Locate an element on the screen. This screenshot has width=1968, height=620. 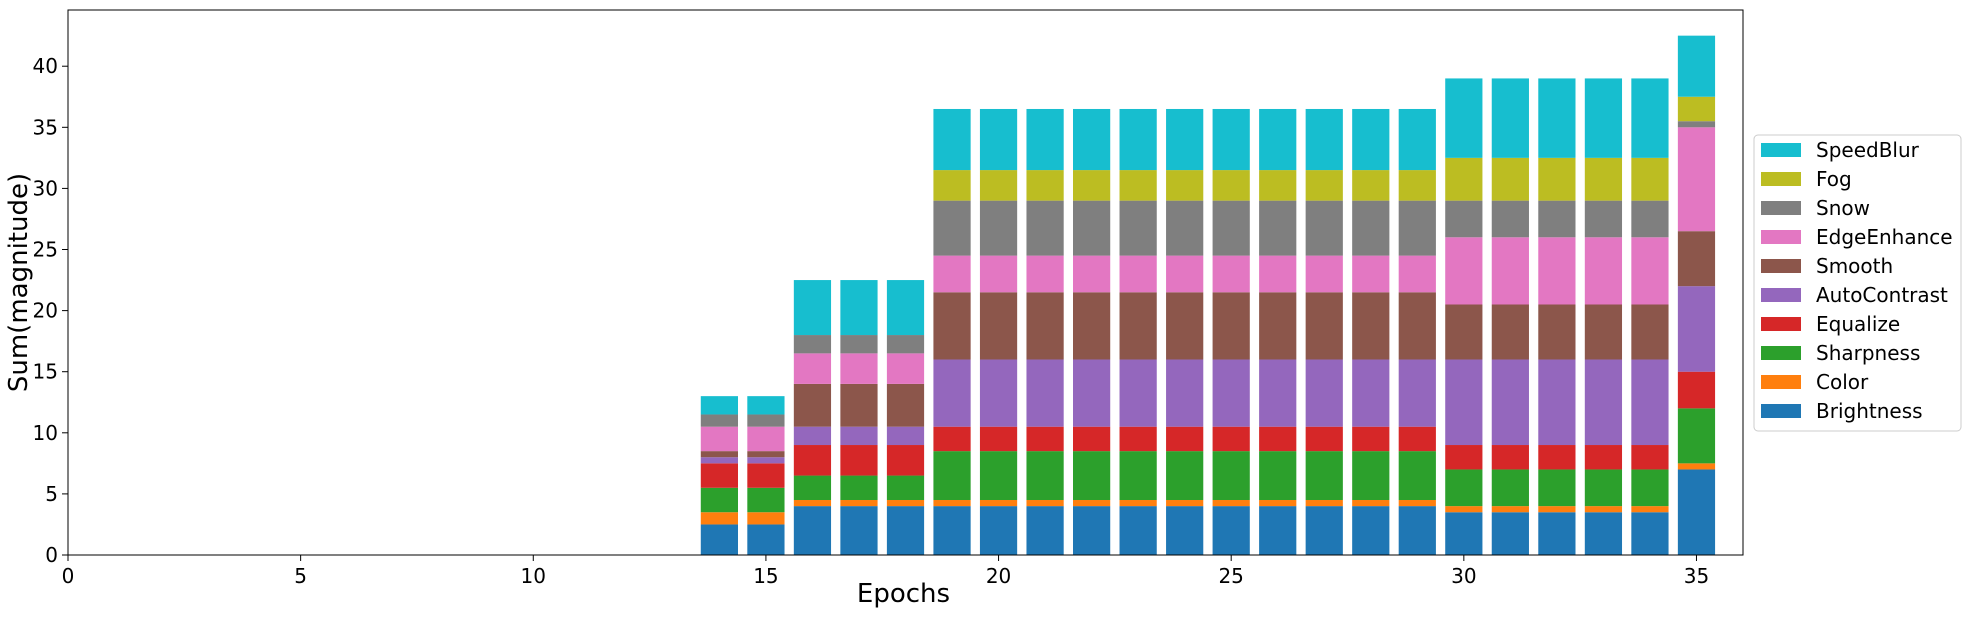
legend-label-color: Color is located at coordinates (1842, 382).